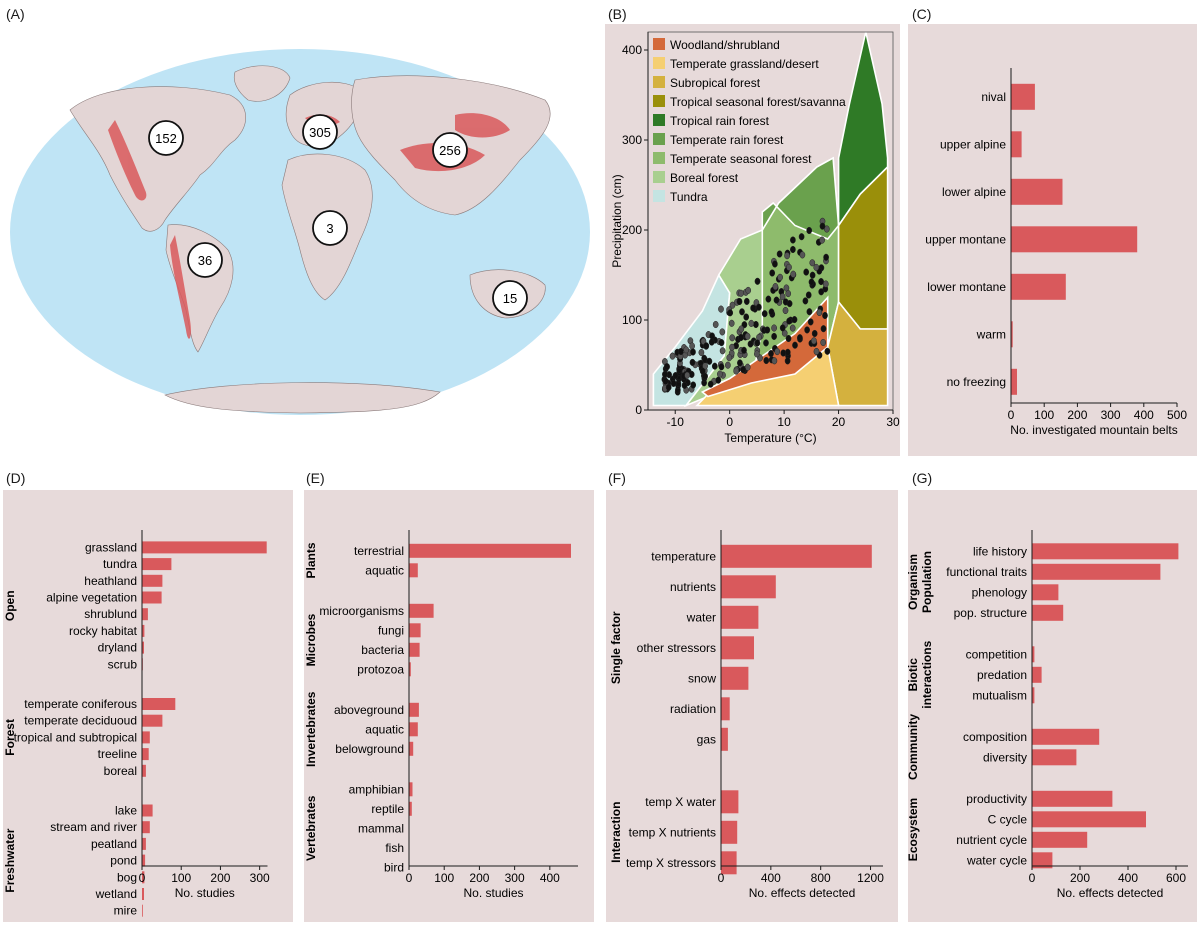 Image resolution: width=1200 pixels, height=925 pixels. I want to click on panel-label-g: (G), so click(922, 478).